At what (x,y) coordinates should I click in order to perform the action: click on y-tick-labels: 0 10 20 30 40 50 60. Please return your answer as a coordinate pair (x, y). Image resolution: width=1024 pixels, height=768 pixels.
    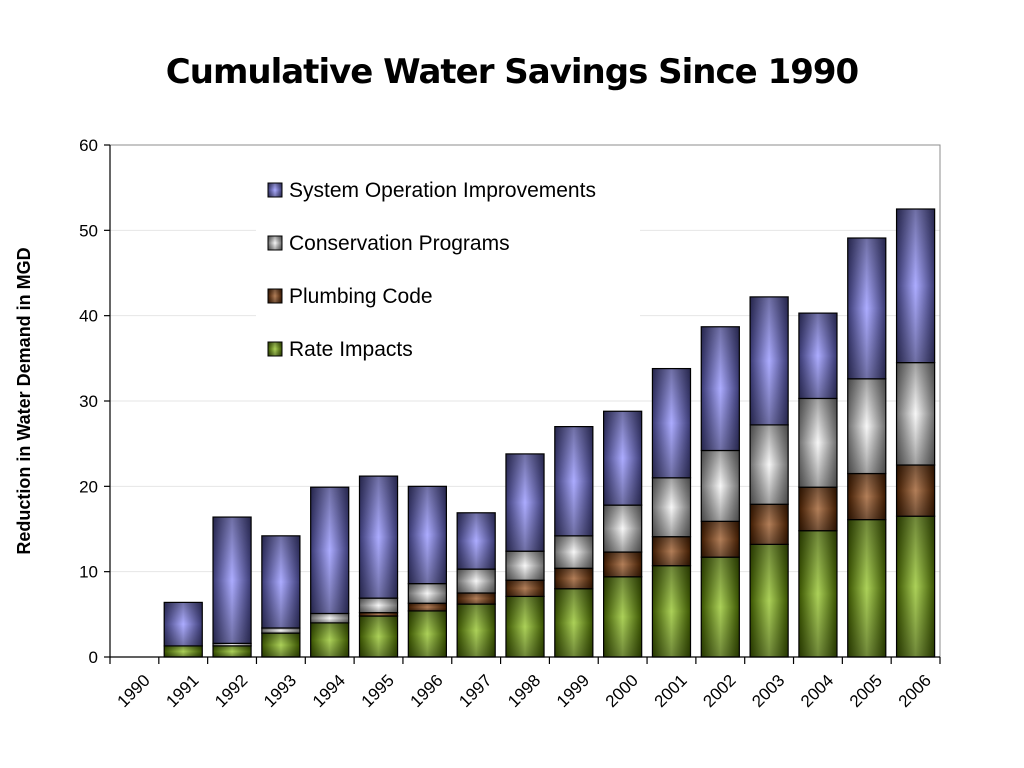
    Looking at the image, I should click on (88, 401).